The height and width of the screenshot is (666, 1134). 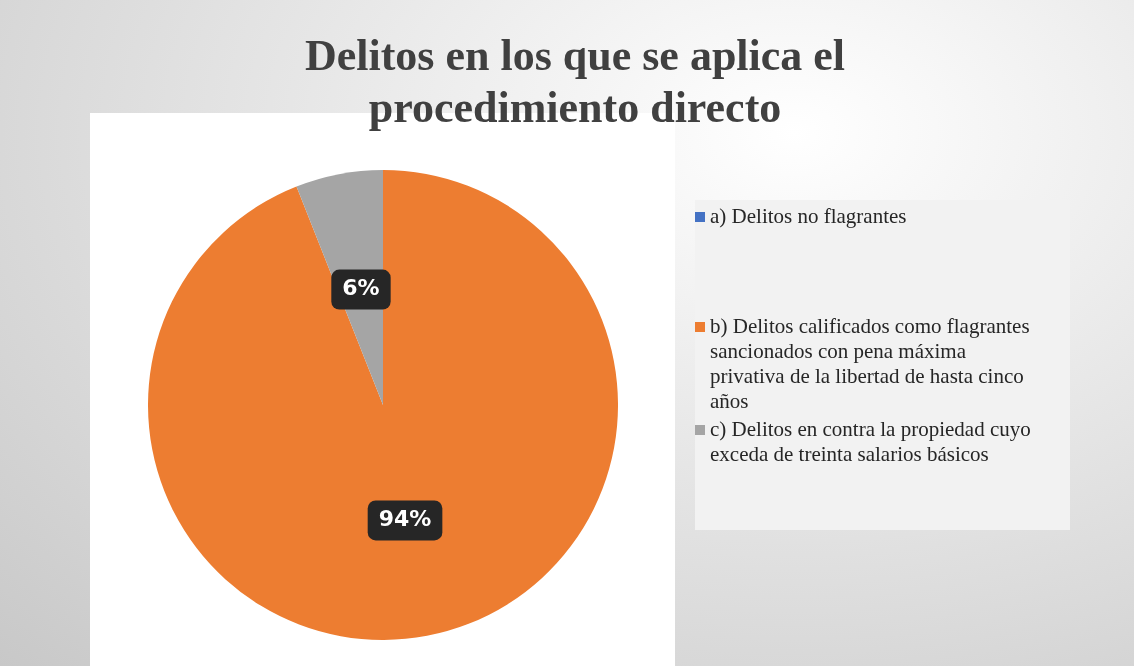 What do you see at coordinates (361, 288) in the screenshot?
I see `data-label: 6%` at bounding box center [361, 288].